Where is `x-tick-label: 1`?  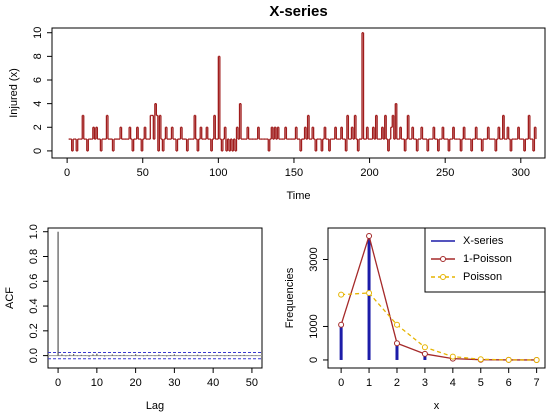 x-tick-label: 1 is located at coordinates (369, 383).